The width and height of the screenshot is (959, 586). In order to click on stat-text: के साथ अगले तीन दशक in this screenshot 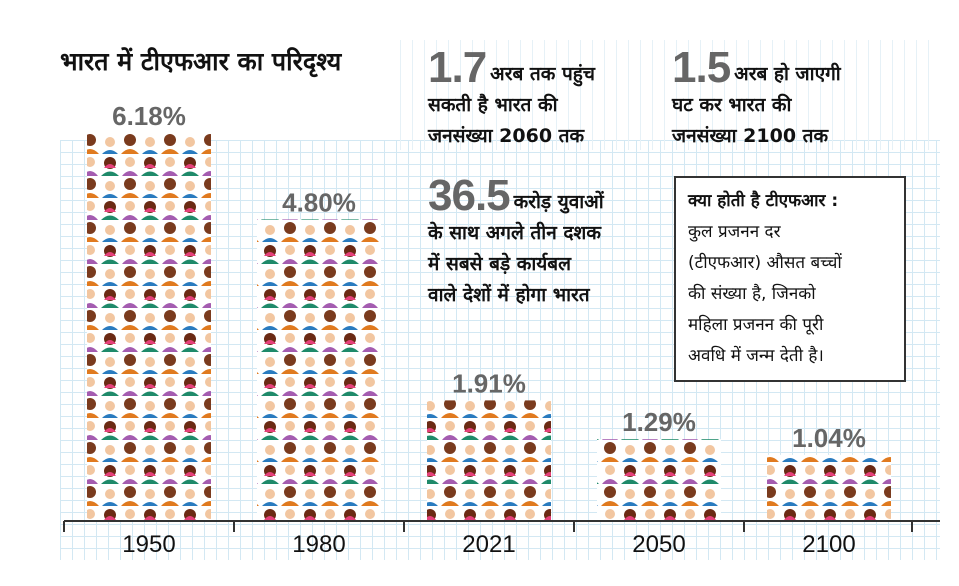, I will do `click(514, 233)`.